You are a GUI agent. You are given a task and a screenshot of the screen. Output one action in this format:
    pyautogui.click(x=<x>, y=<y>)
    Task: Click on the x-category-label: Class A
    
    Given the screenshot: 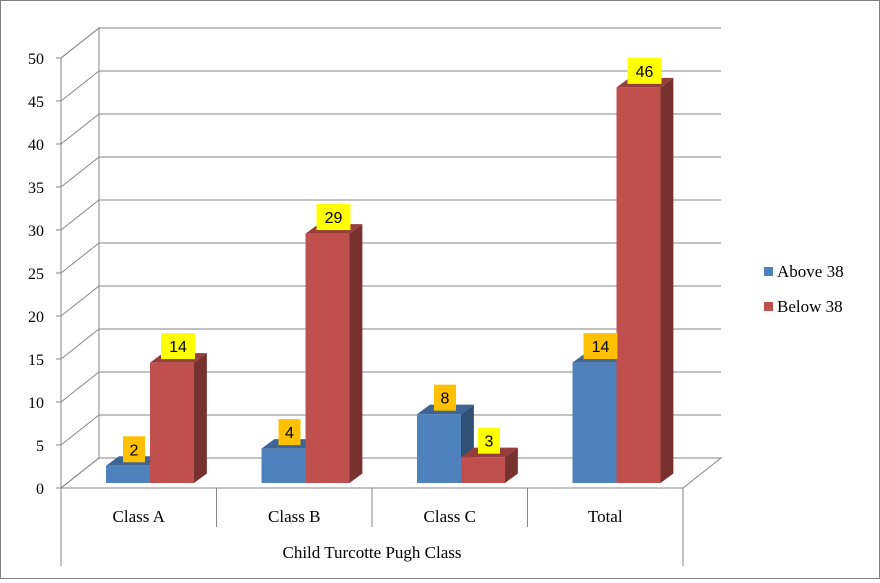 What is the action you would take?
    pyautogui.click(x=139, y=516)
    